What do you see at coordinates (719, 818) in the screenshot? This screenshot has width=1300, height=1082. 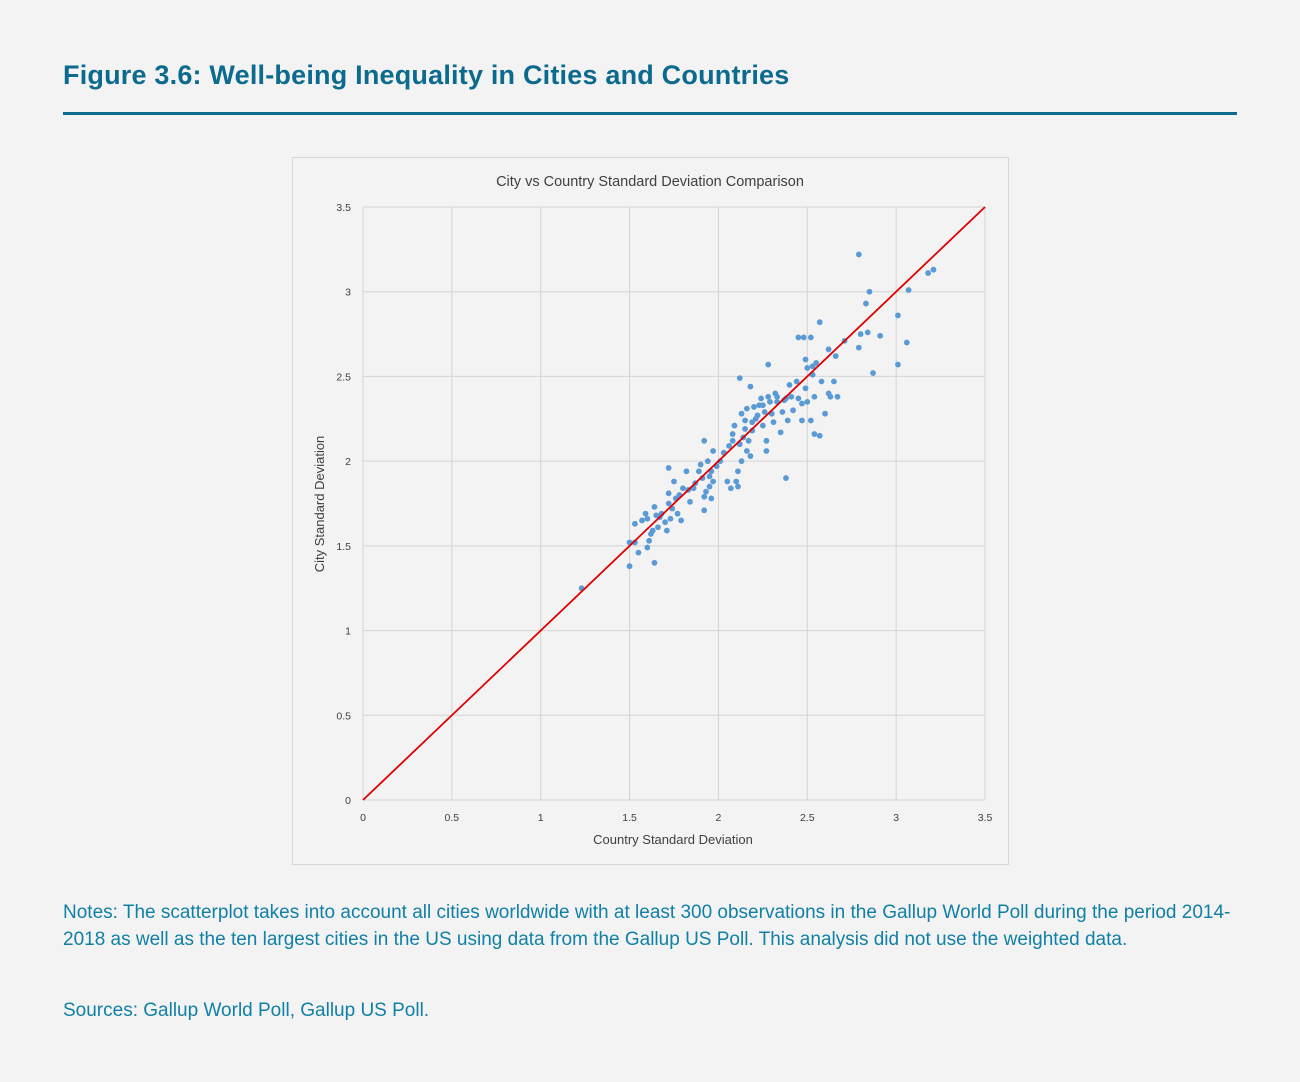 I see `x-tick-label: 2` at bounding box center [719, 818].